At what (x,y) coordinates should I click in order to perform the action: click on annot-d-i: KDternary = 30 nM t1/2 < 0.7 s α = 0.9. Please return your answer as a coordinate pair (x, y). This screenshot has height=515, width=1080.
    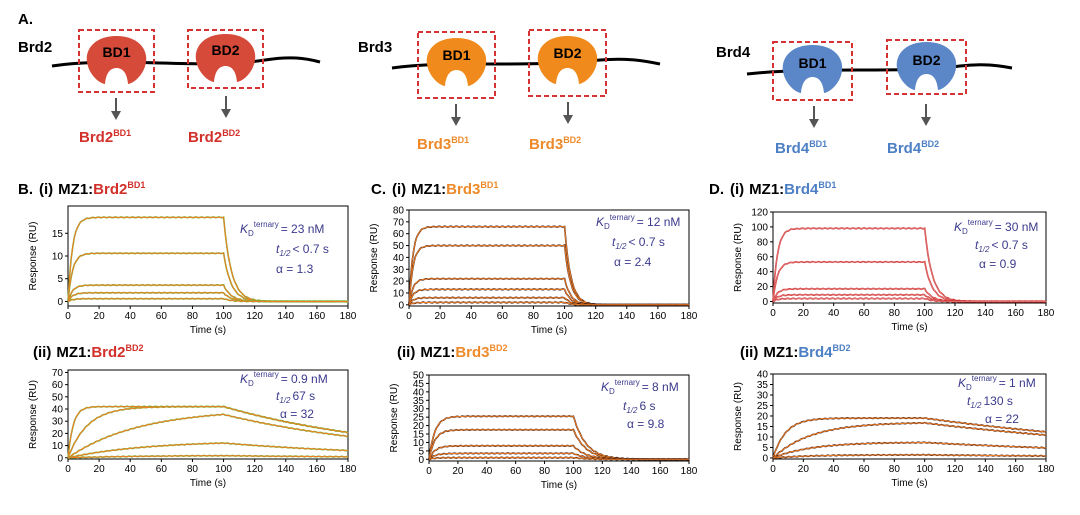
    Looking at the image, I should click on (996, 244).